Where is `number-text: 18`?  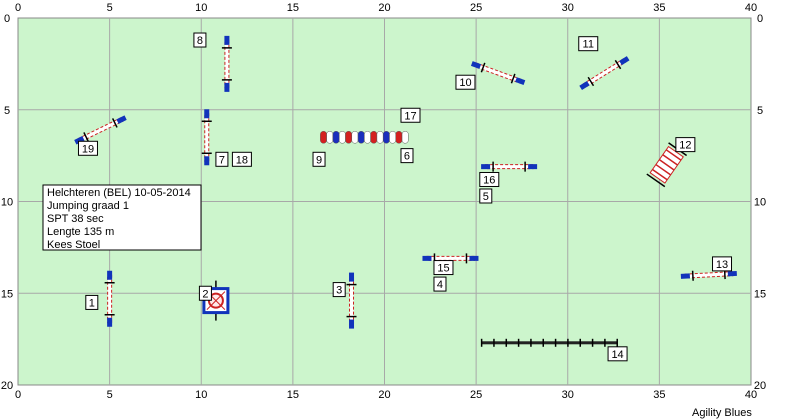
number-text: 18 is located at coordinates (242, 160).